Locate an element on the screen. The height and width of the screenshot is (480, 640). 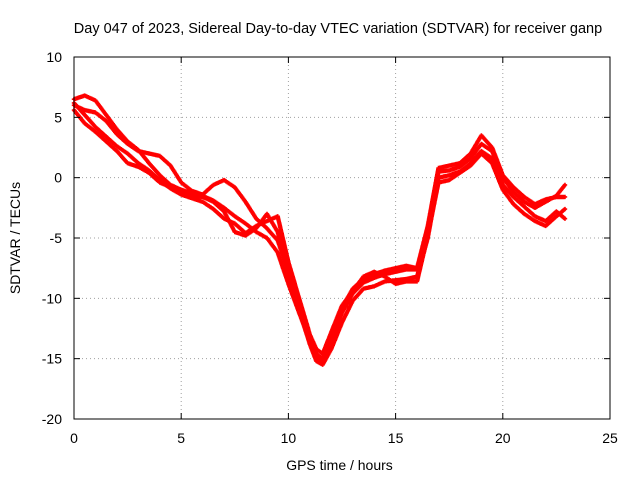
y-tick-label: 5 is located at coordinates (58, 117).